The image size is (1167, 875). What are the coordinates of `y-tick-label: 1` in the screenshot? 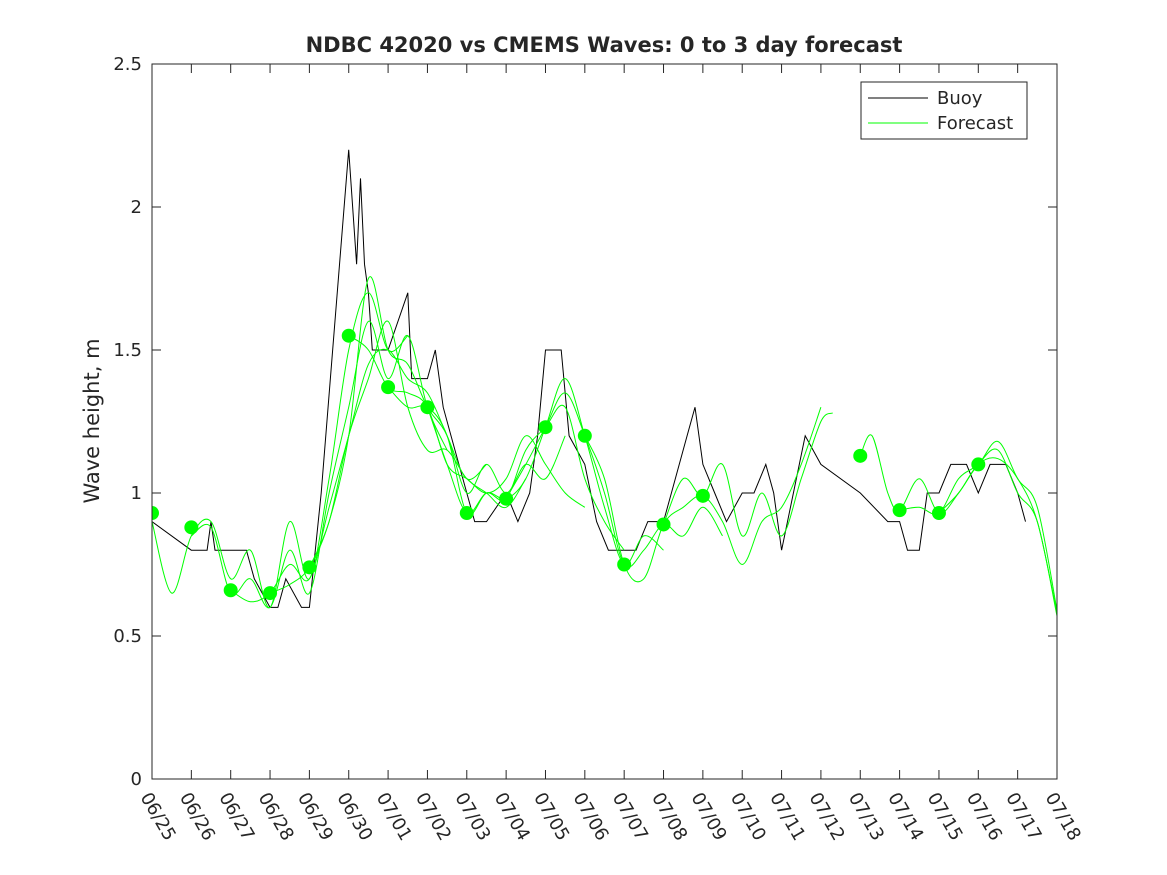 It's located at (136, 493).